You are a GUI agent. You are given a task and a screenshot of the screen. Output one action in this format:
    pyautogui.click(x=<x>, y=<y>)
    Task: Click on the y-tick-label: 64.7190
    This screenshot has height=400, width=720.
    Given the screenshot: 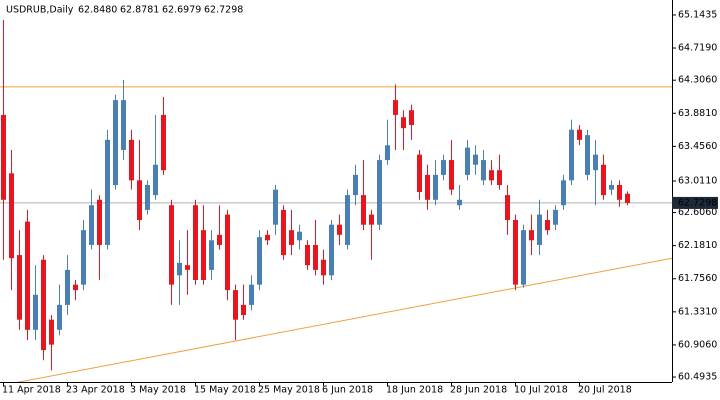 What is the action you would take?
    pyautogui.click(x=697, y=48)
    